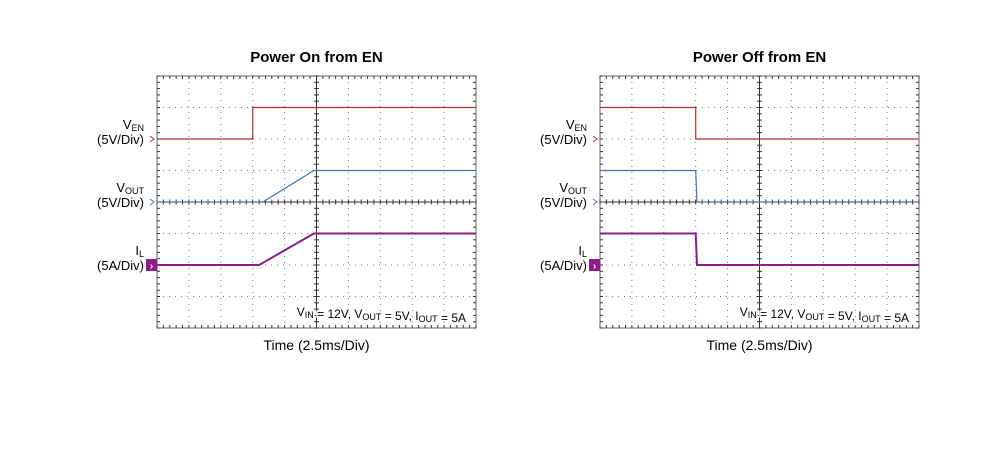  What do you see at coordinates (759, 57) in the screenshot?
I see `chart-title: Power Off from EN` at bounding box center [759, 57].